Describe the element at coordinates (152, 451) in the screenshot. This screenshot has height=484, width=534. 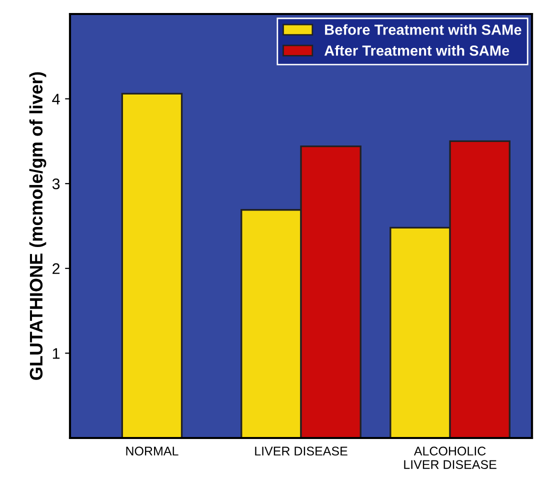
I see `x-tick-label: NORMAL` at that location.